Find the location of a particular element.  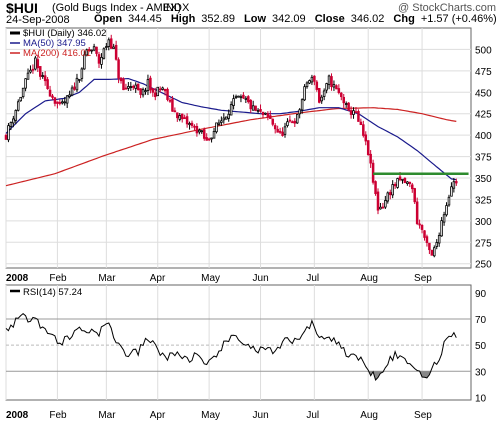

high-value: 352.89 is located at coordinates (218, 19).